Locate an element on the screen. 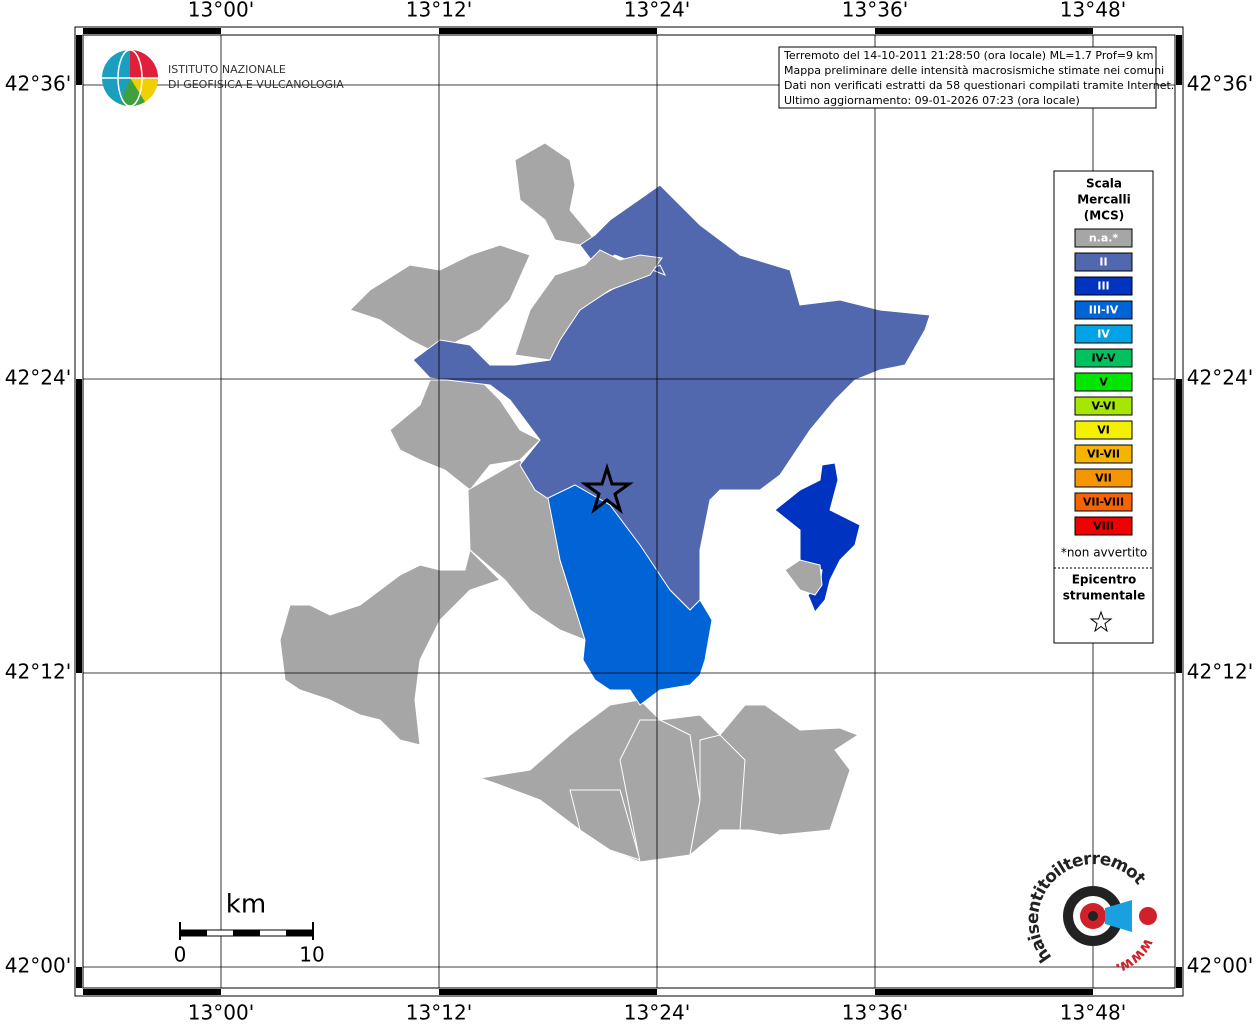  scalebar: km 0 10 is located at coordinates (249, 928).